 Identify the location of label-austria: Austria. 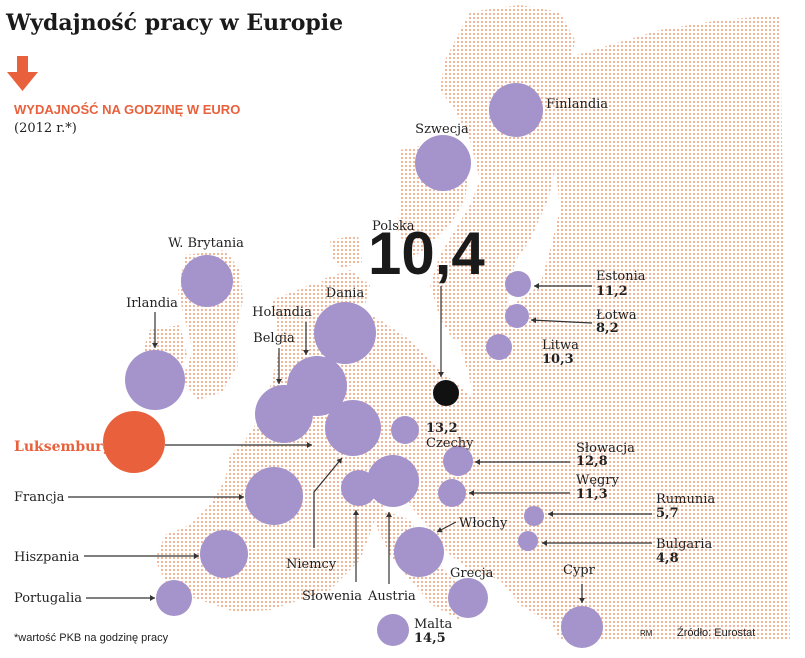
(391, 596).